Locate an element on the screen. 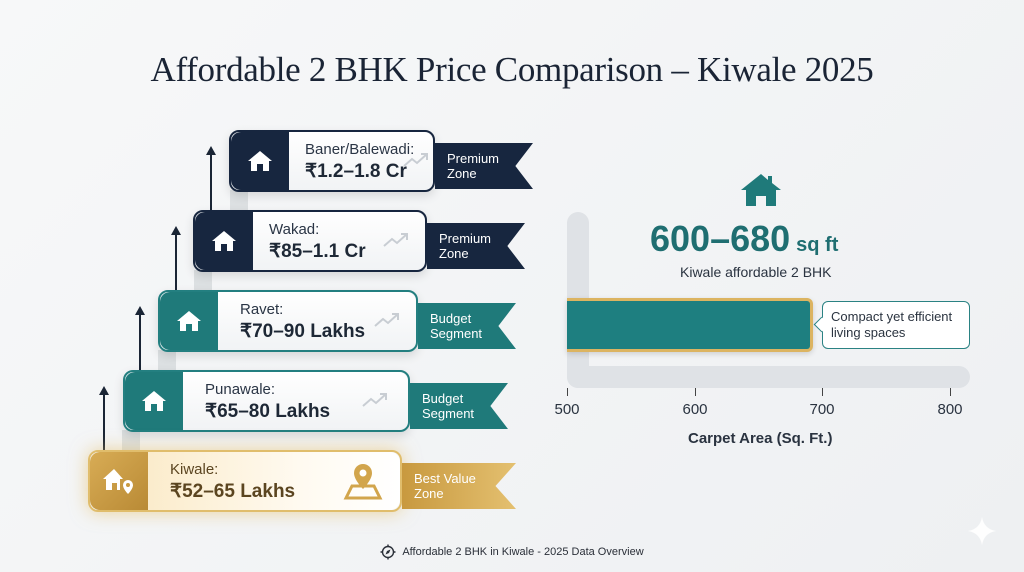  area-unit: sq ft is located at coordinates (817, 245).